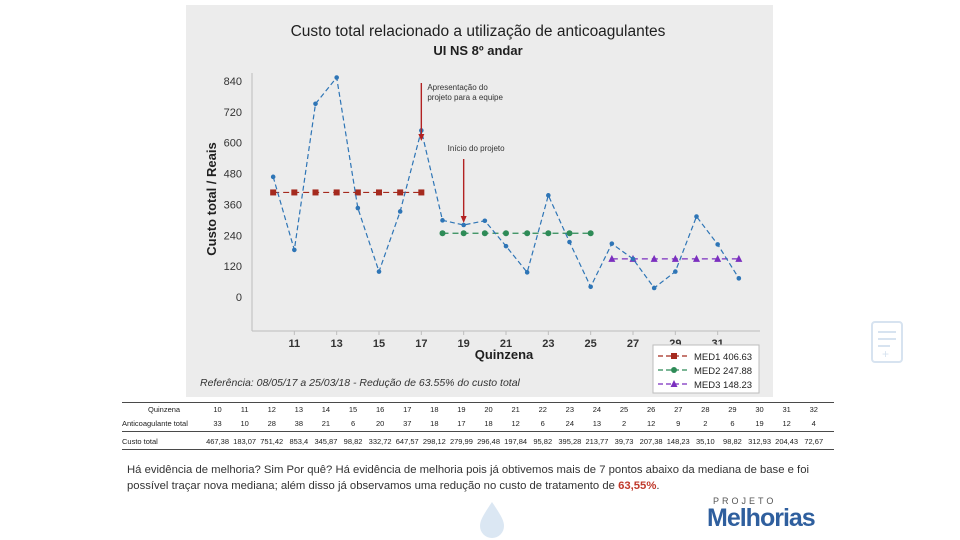 The height and width of the screenshot is (540, 960). Describe the element at coordinates (787, 441) in the screenshot. I see `custo-cell: 204,43` at that location.